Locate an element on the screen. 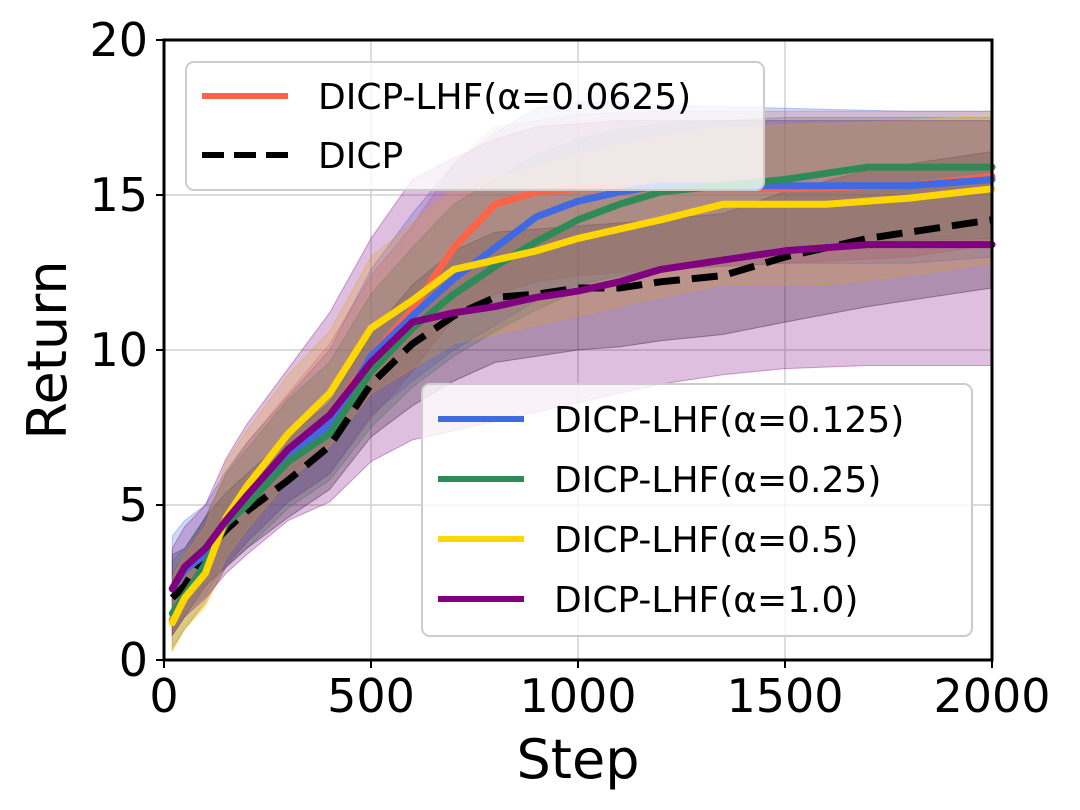 This screenshot has height=810, width=1080. x-axis-label: Step is located at coordinates (578, 759).